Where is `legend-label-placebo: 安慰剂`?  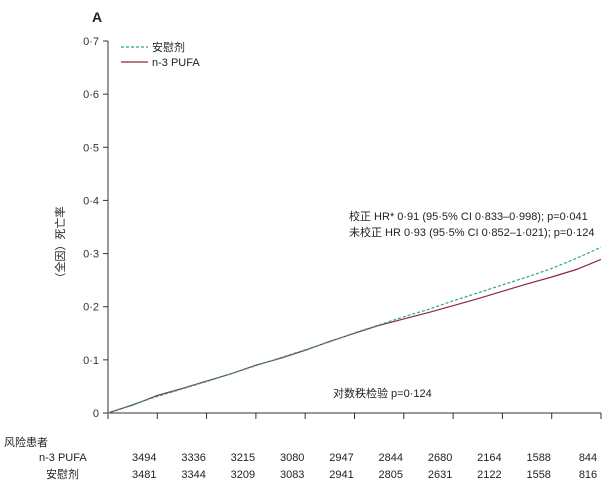
legend-label-placebo: 安慰剂 is located at coordinates (168, 47).